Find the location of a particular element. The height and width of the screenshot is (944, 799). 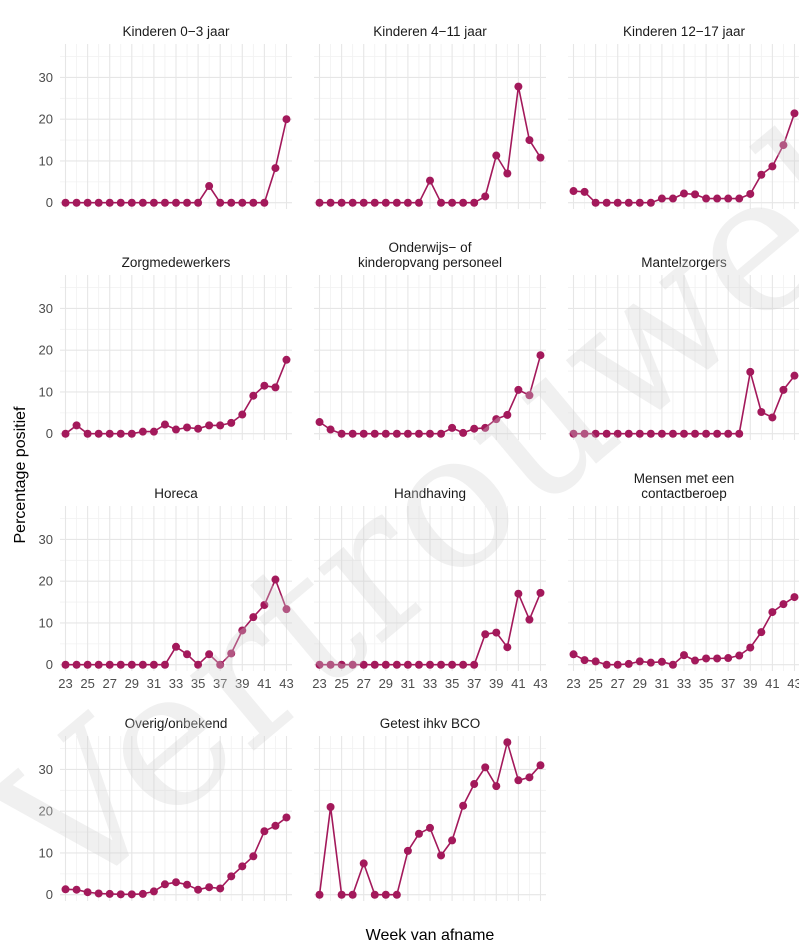

x-tick-label: 25 is located at coordinates (87, 683).